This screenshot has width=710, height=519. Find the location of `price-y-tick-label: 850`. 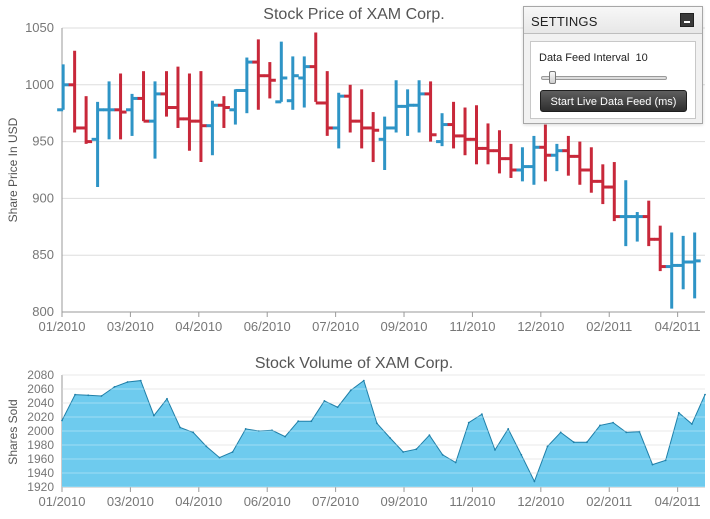

price-y-tick-label: 850 is located at coordinates (43, 254).